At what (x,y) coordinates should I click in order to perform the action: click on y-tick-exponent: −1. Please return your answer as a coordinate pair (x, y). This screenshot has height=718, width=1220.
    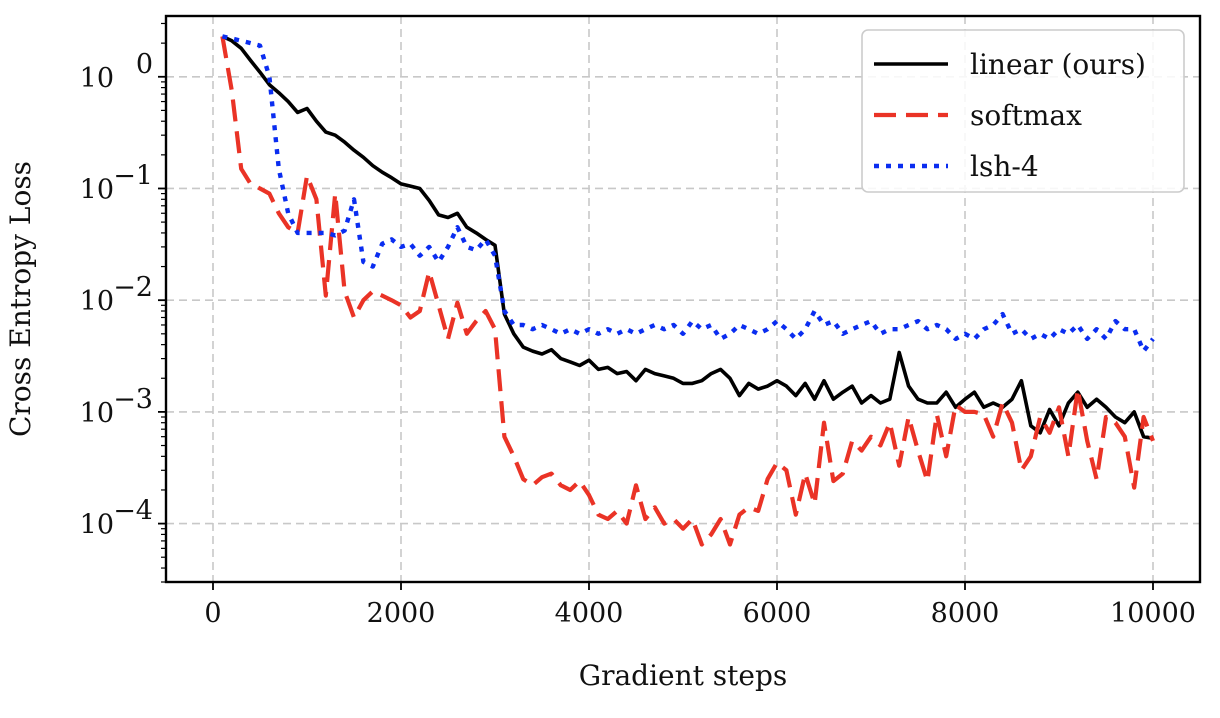
    Looking at the image, I should click on (133, 175).